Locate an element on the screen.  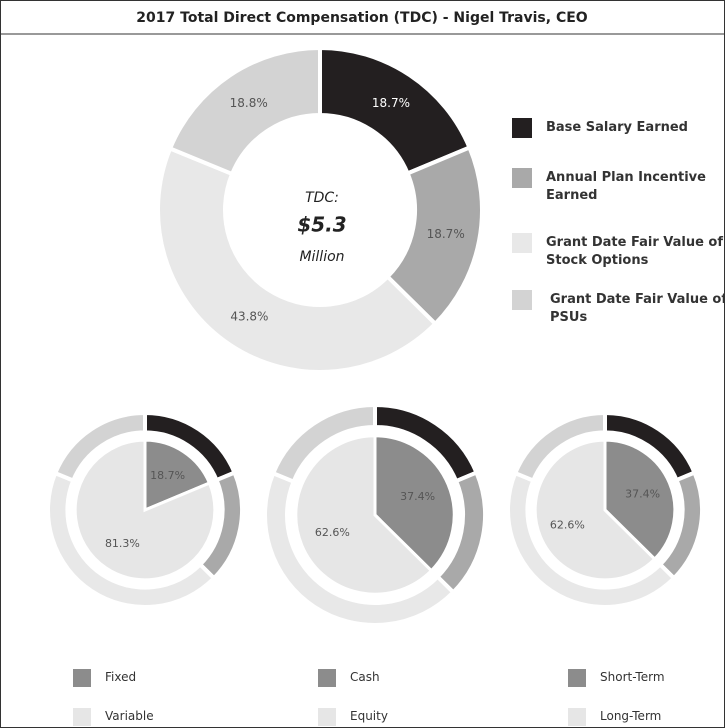
data-label: 18.8% is located at coordinates (249, 103).